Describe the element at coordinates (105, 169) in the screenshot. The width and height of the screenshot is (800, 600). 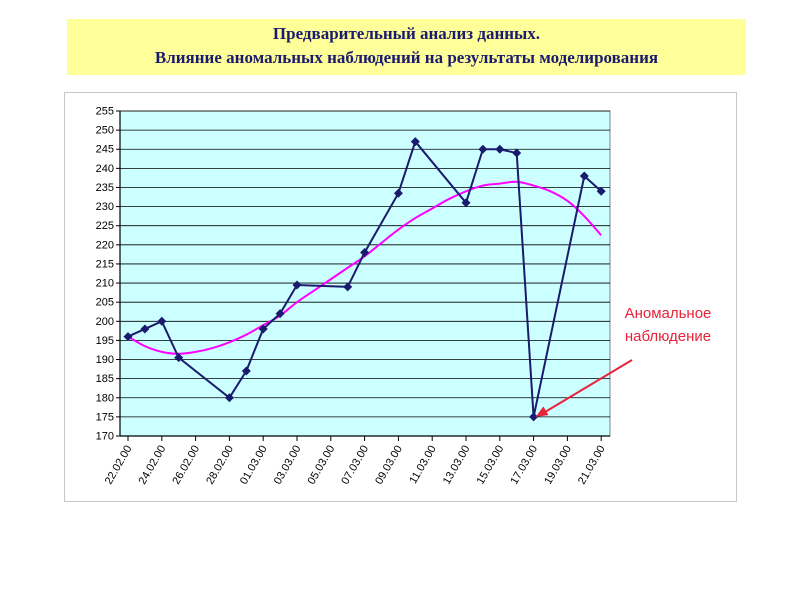
I see `y-tick-label: 240` at that location.